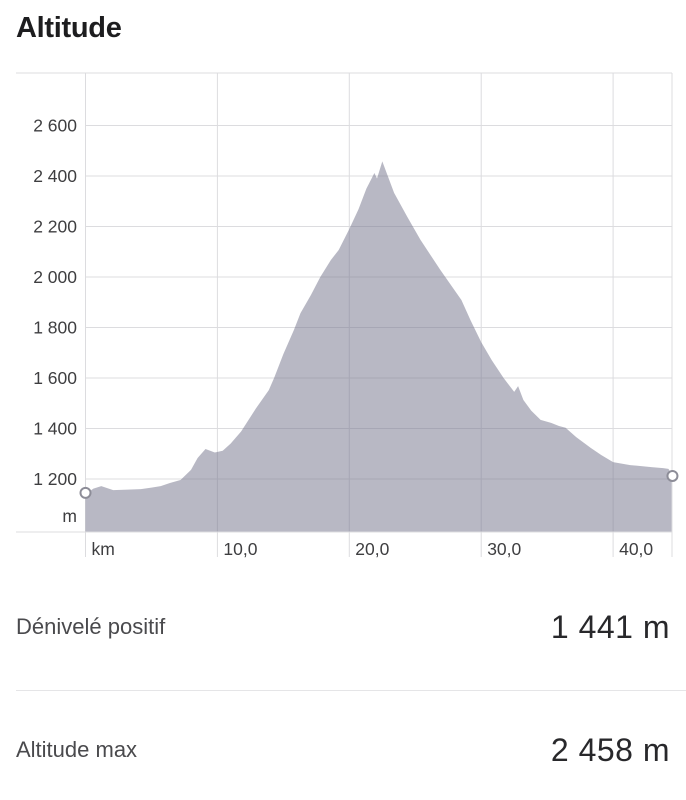  What do you see at coordinates (55, 227) in the screenshot?
I see `y-tick-label: 2 200` at bounding box center [55, 227].